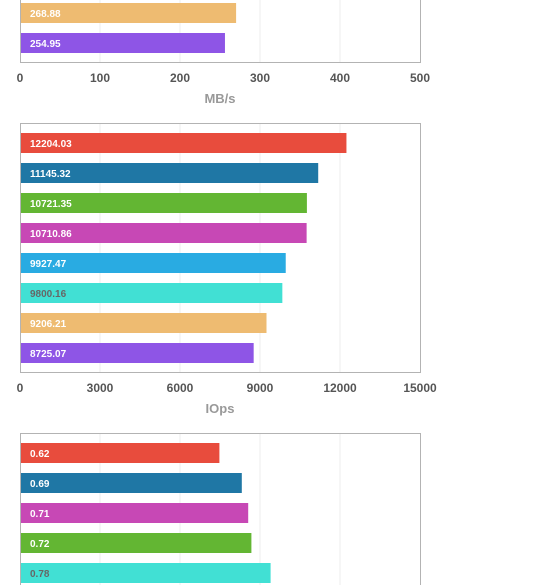 This screenshot has height=585, width=560. What do you see at coordinates (45, 44) in the screenshot?
I see `bar-value-label: 254.95` at bounding box center [45, 44].